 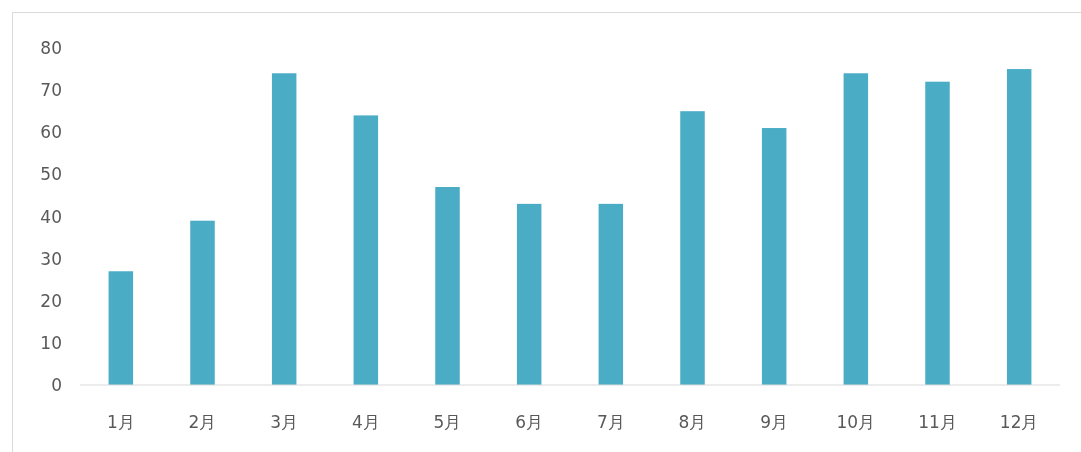 I want to click on x-tick-label: 10月, so click(x=856, y=422).